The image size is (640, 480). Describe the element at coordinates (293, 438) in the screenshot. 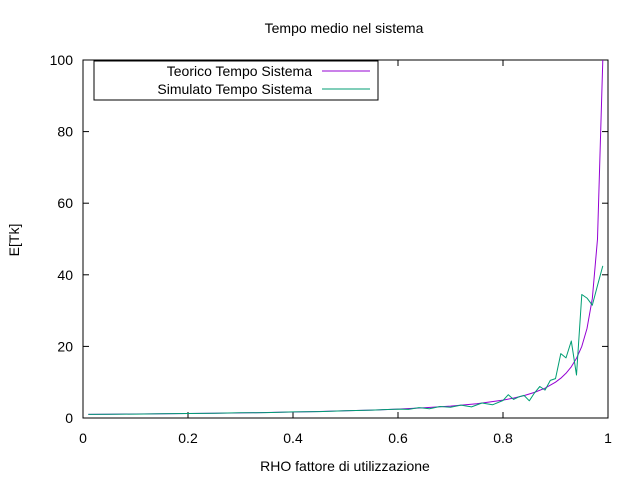

I see `x-tick-label: 0.4` at that location.